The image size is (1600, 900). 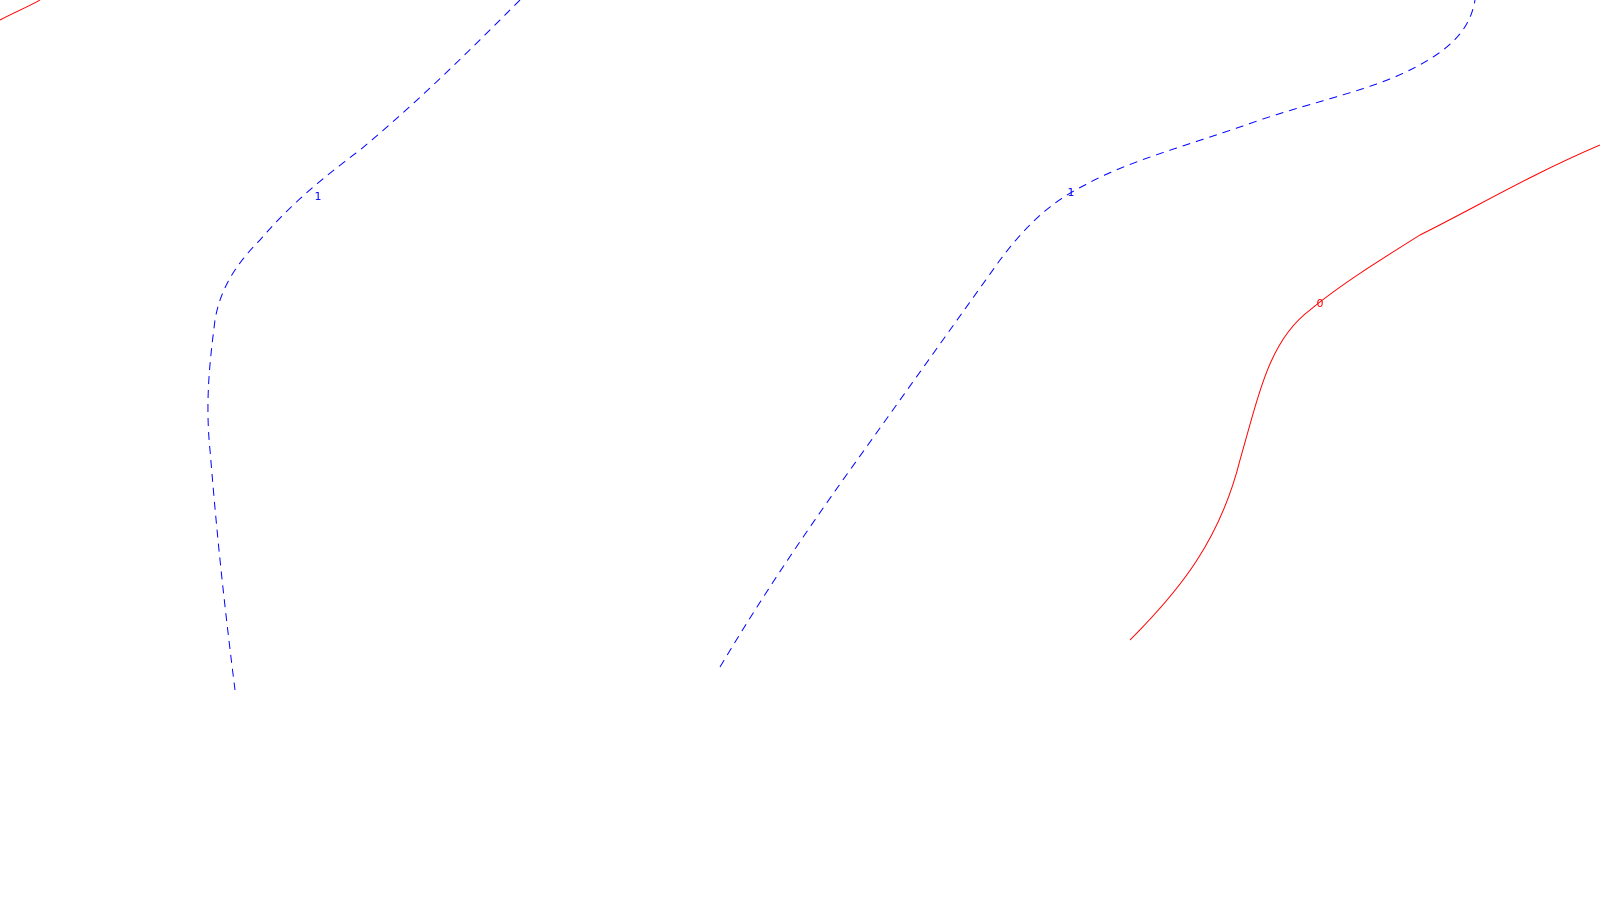 What do you see at coordinates (20, 10) in the screenshot?
I see `contour-line-red-topleft` at bounding box center [20, 10].